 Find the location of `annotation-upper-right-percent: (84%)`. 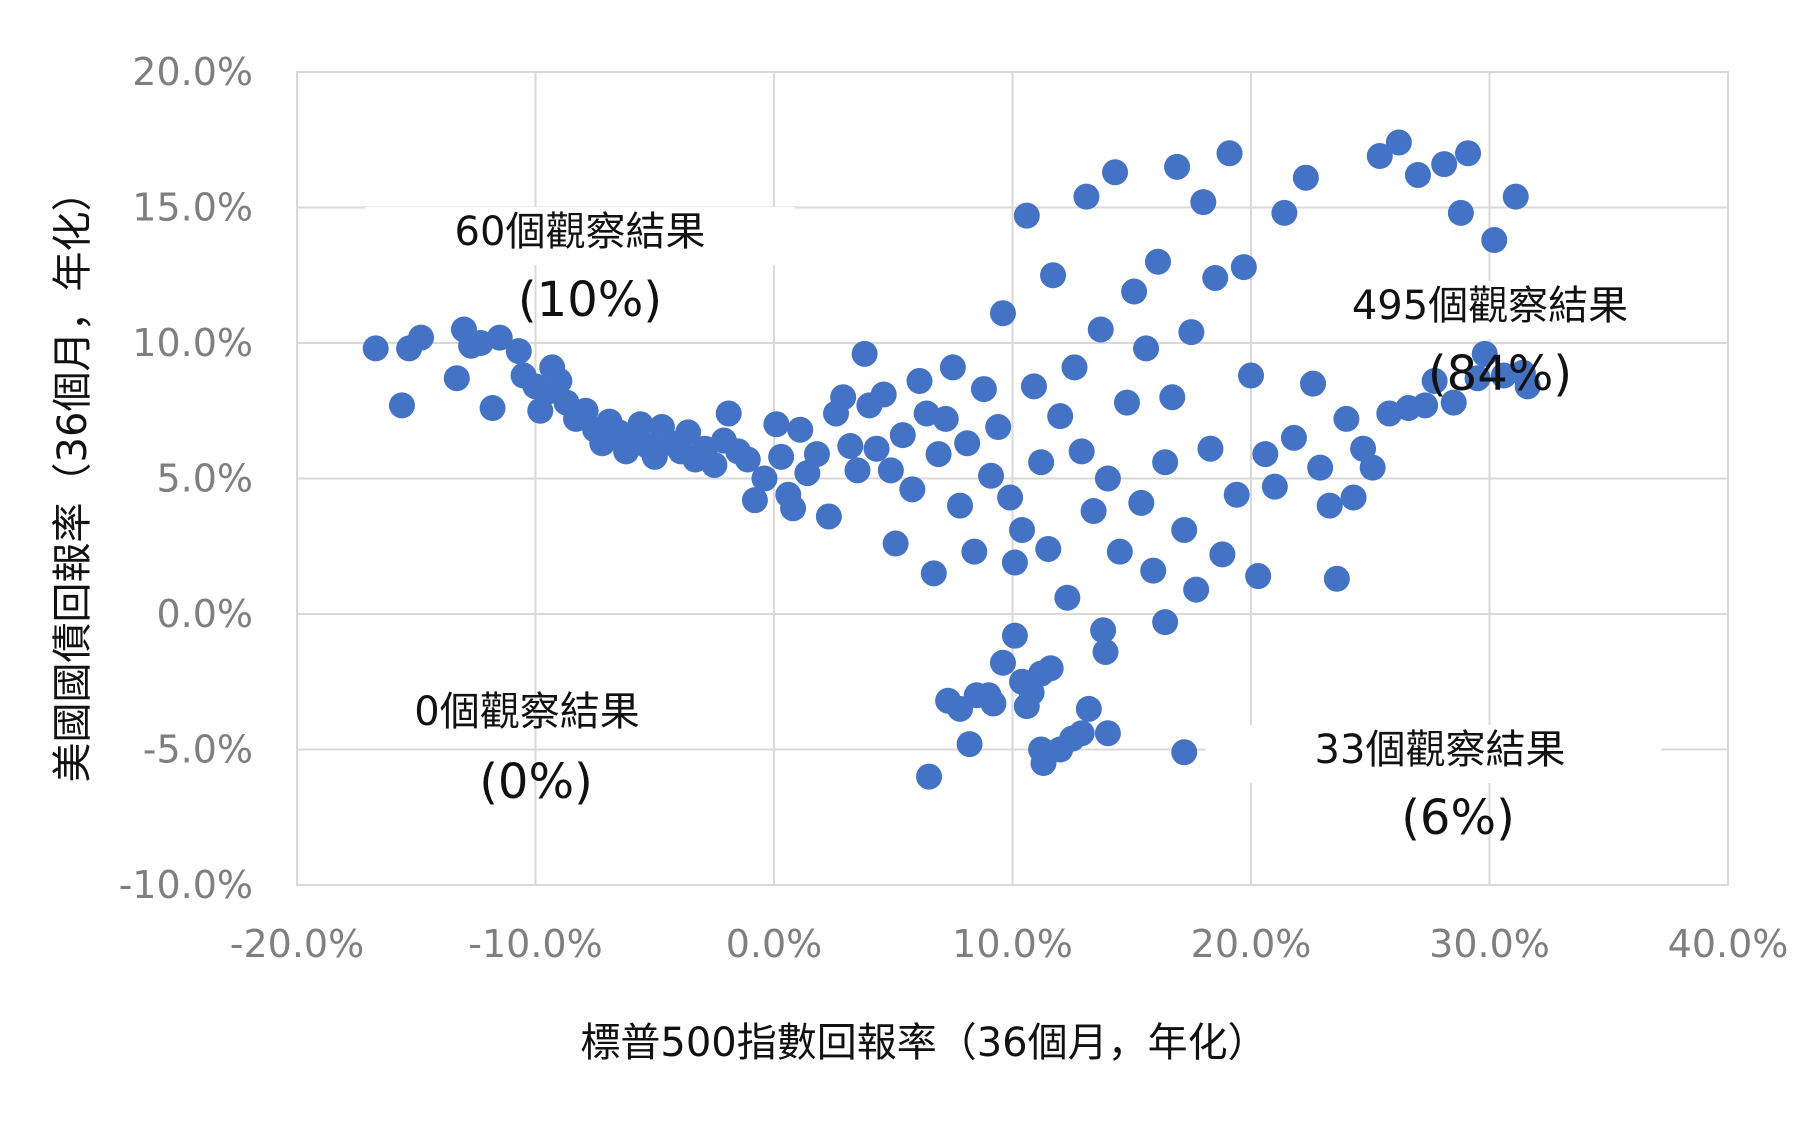

annotation-upper-right-percent: (84%) is located at coordinates (1500, 374).